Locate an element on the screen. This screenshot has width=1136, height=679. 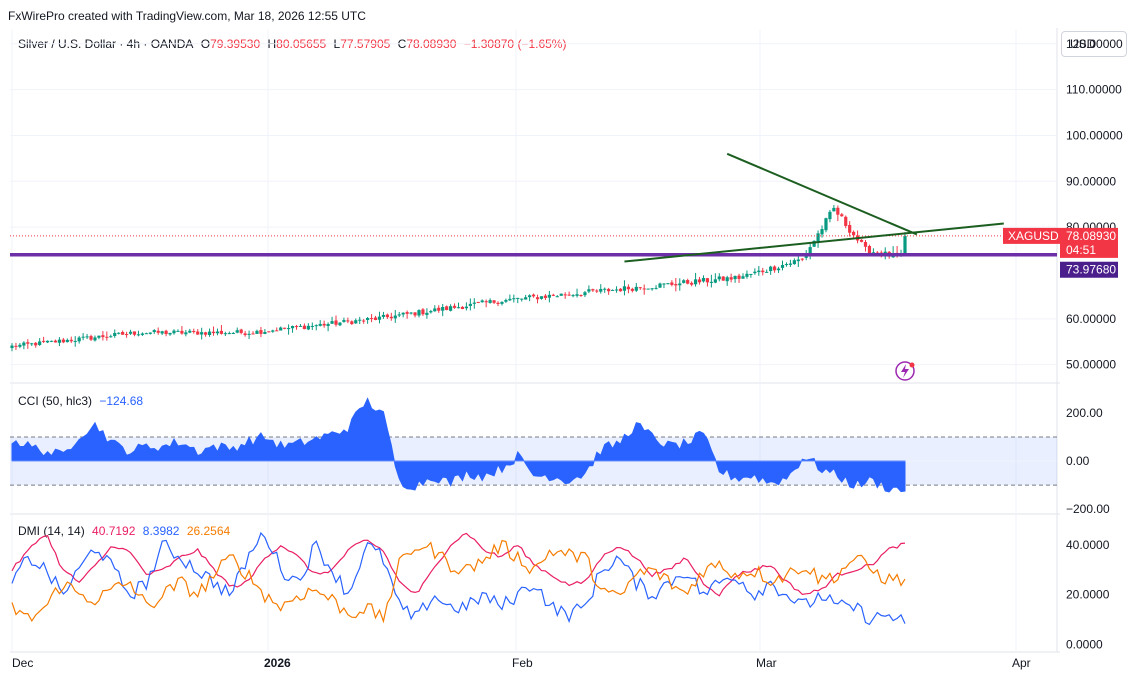
dmi-legend: DMI (14, 14) 40.7192 8.3982 26.2564 is located at coordinates (126, 531).